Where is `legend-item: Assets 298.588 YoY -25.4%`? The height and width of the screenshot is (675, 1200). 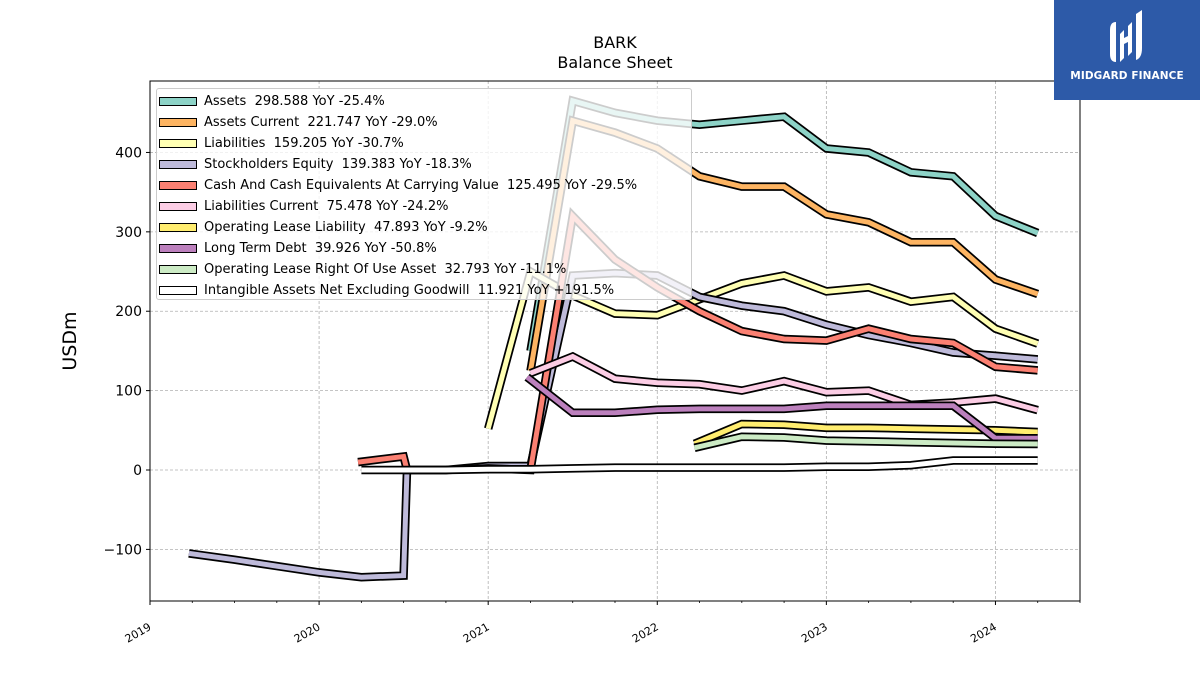 legend-item: Assets 298.588 YoY -25.4% is located at coordinates (272, 101).